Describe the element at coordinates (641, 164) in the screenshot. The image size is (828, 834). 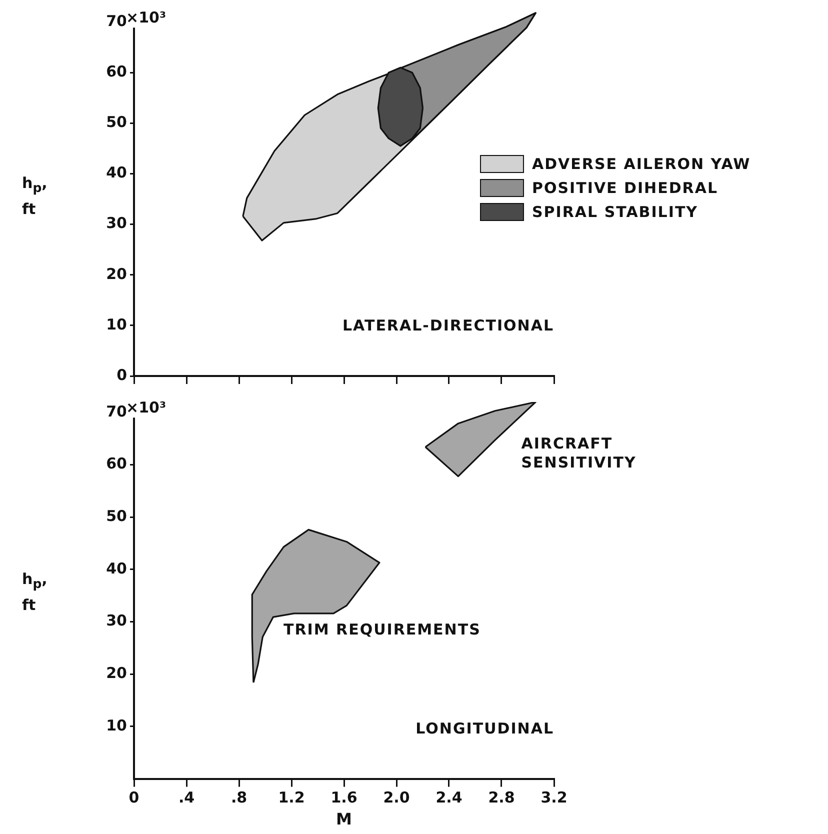
I see `legend-label: ADVERSE AILERON YAW` at that location.